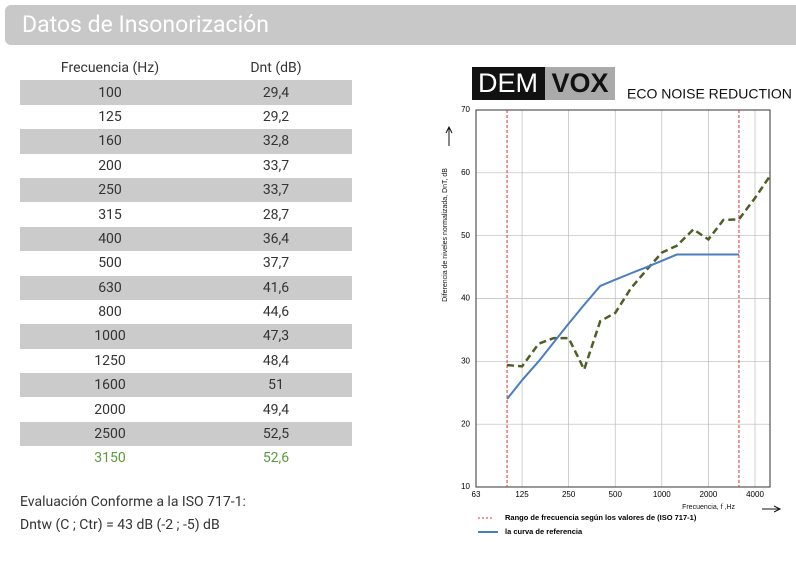  I want to click on table-cell: 29,4, so click(276, 92).